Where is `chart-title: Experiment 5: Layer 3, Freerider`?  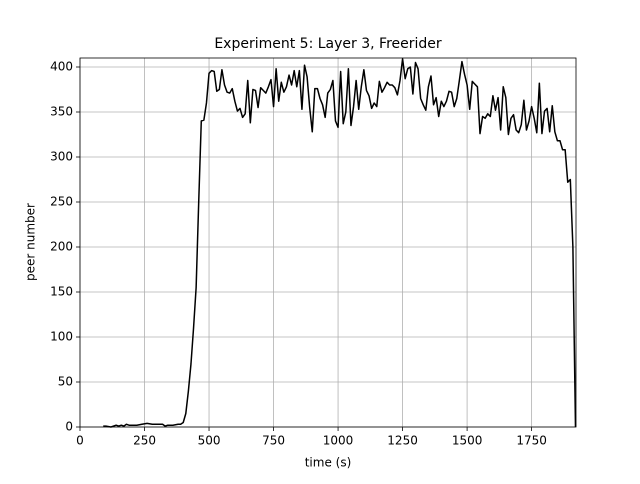 chart-title: Experiment 5: Layer 3, Freerider is located at coordinates (328, 44).